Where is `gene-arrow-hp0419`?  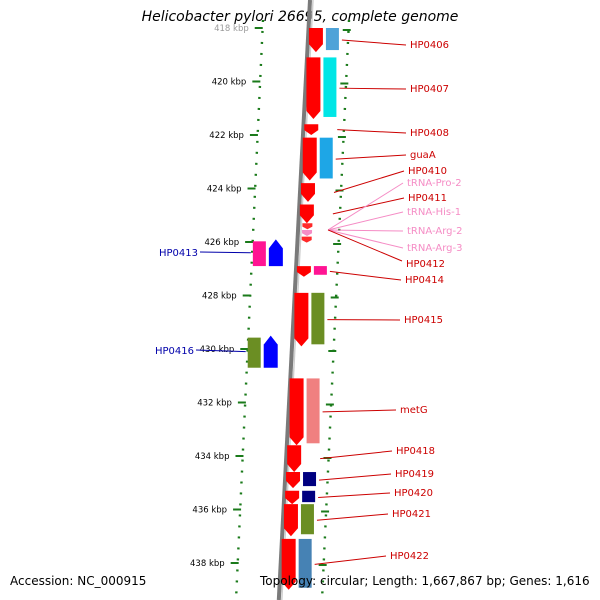
gene-arrow-hp0419 is located at coordinates (293, 480).